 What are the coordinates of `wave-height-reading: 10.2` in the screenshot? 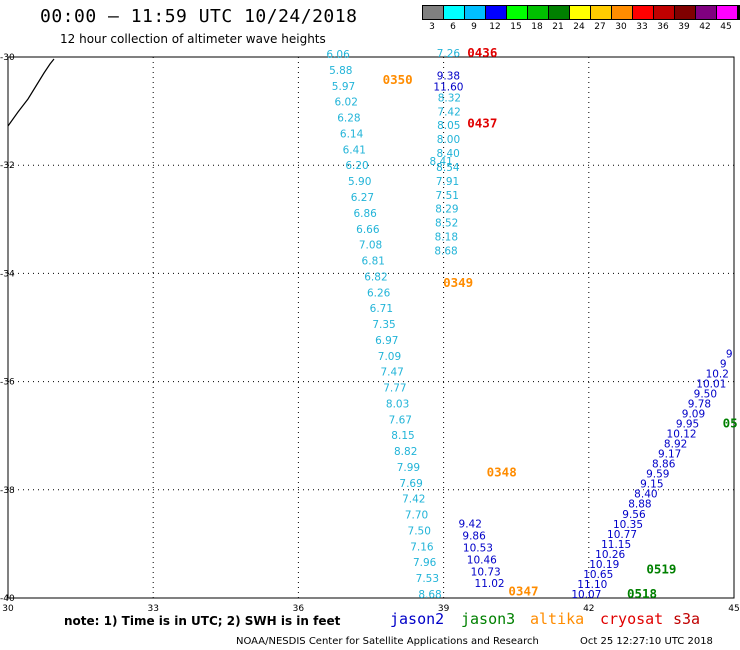 It's located at (717, 374).